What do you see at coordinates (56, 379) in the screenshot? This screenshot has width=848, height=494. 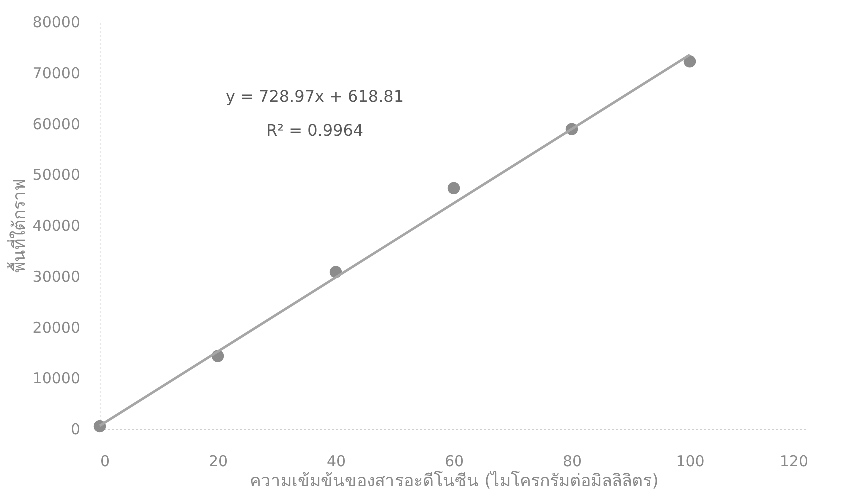 I see `y-tick-label: 10000` at bounding box center [56, 379].